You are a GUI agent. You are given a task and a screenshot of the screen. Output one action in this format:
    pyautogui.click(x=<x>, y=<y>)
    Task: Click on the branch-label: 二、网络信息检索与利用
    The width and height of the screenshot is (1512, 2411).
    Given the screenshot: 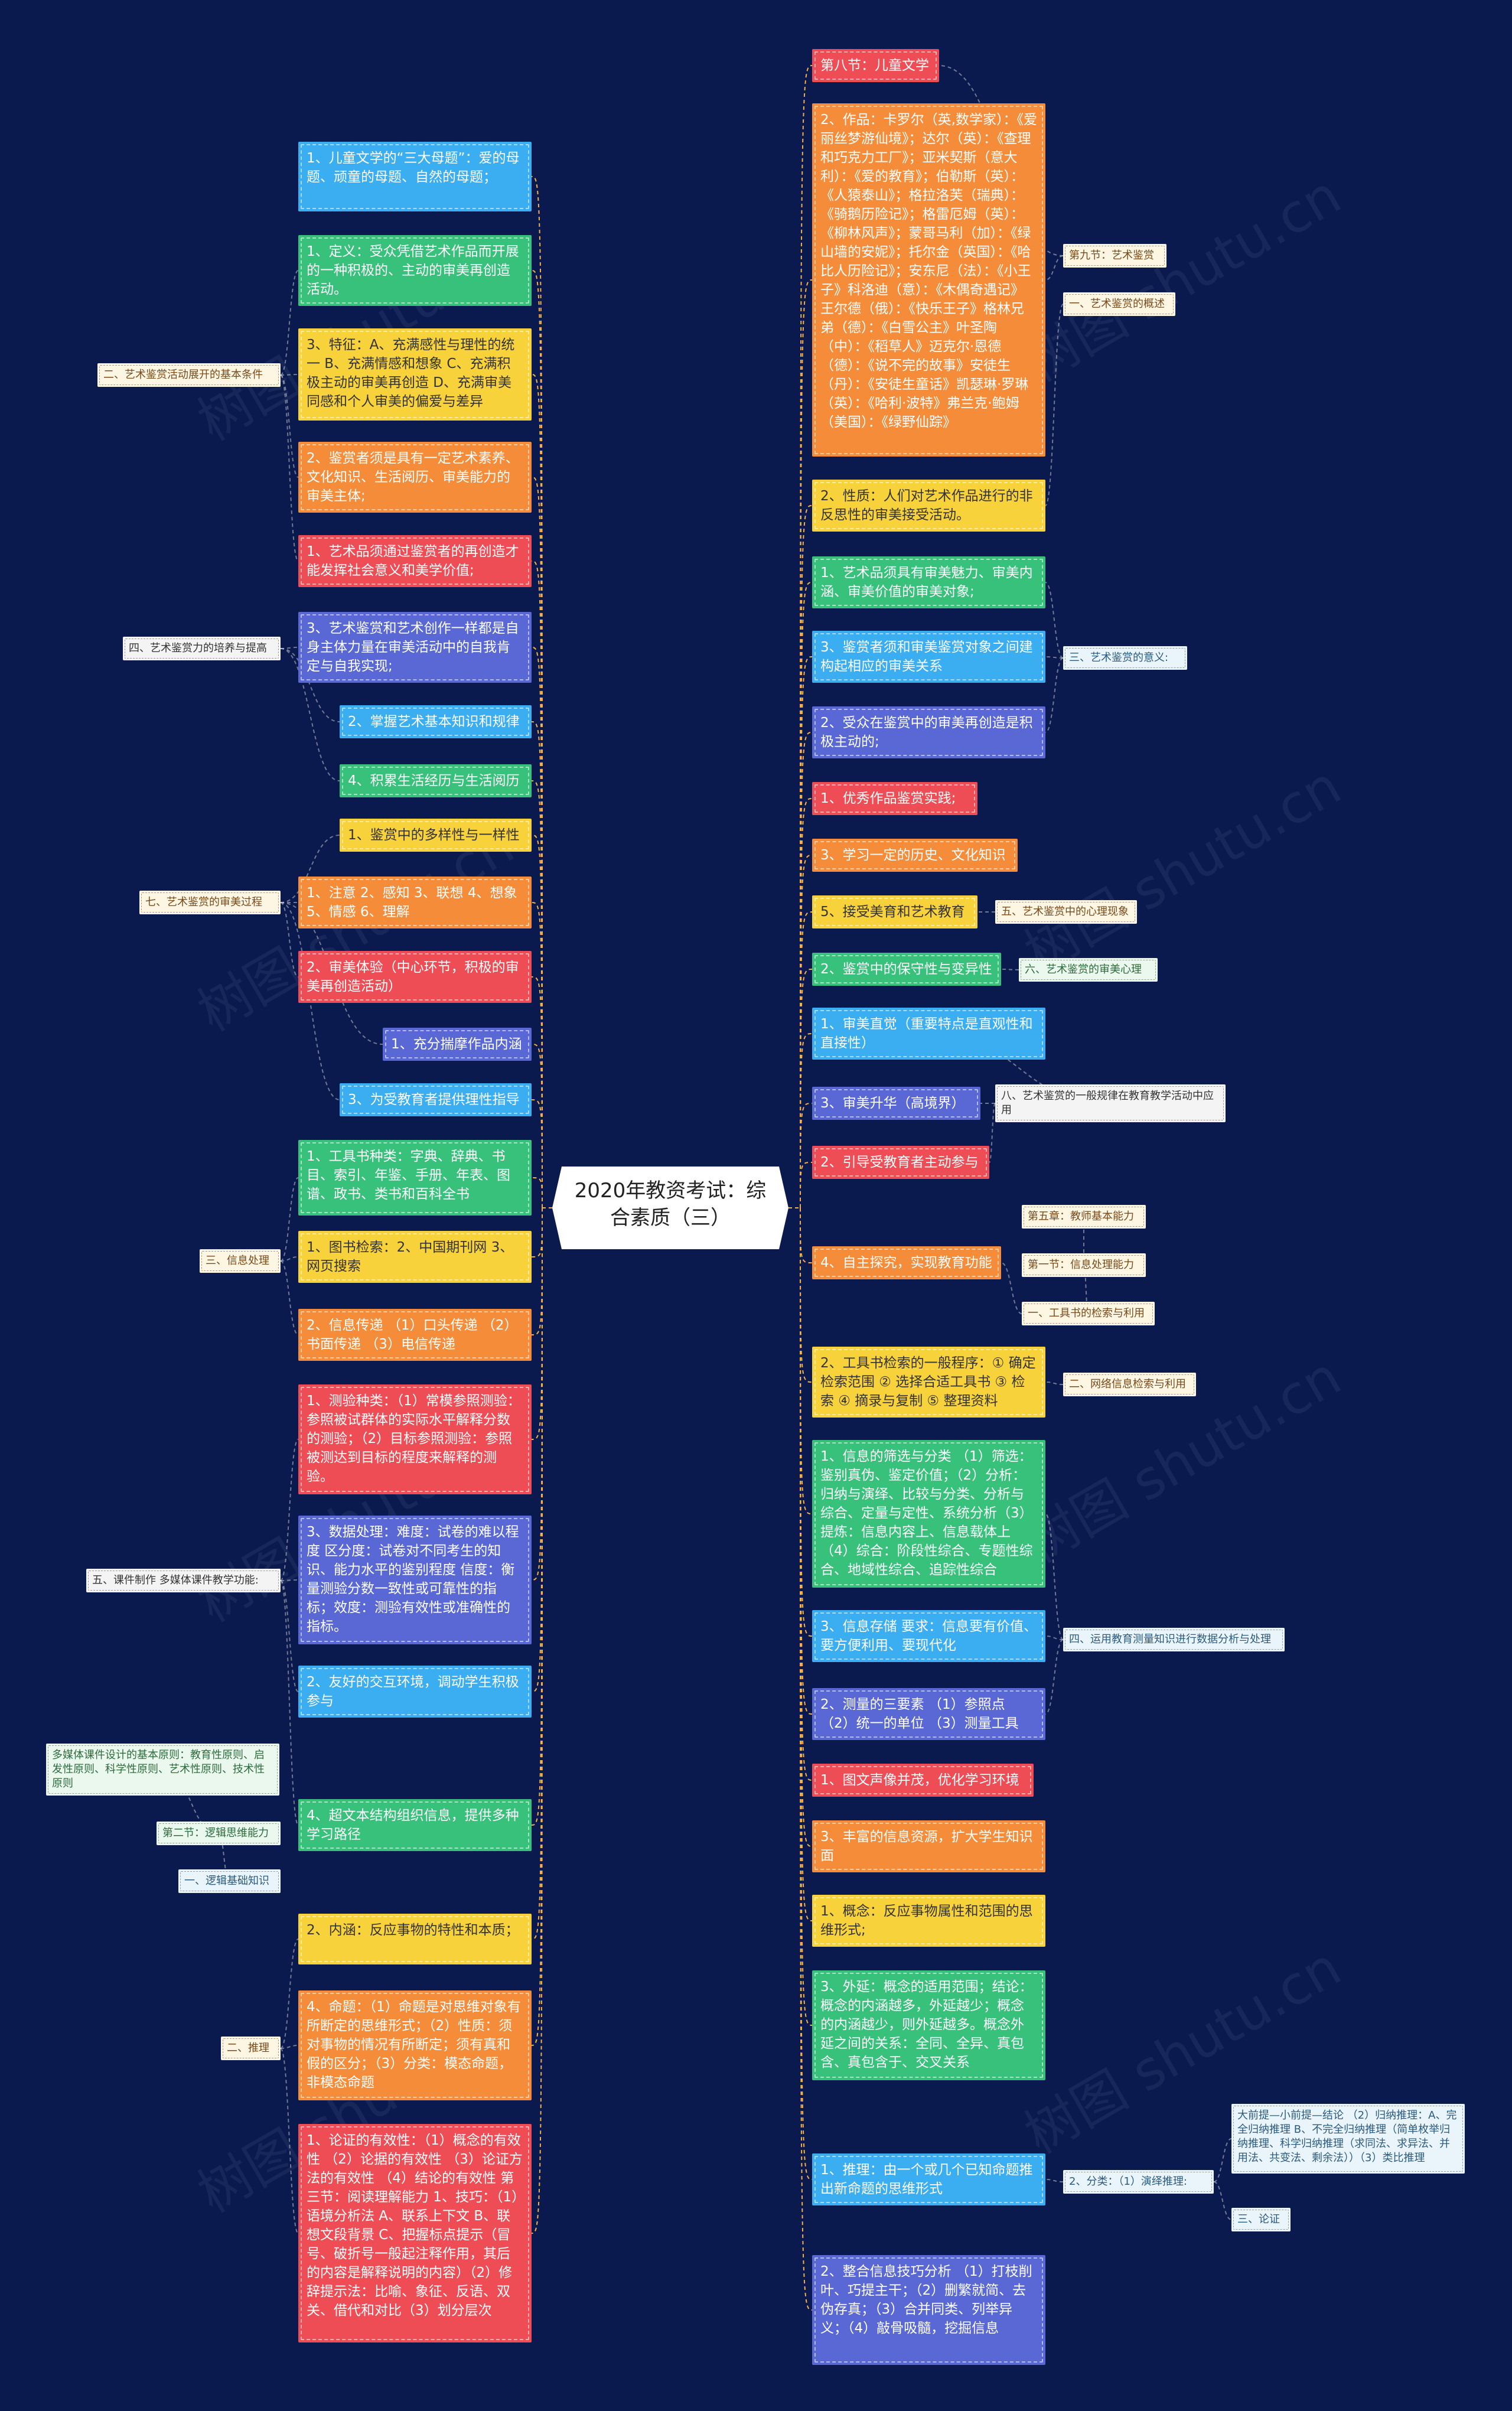 What is the action you would take?
    pyautogui.click(x=1129, y=1384)
    